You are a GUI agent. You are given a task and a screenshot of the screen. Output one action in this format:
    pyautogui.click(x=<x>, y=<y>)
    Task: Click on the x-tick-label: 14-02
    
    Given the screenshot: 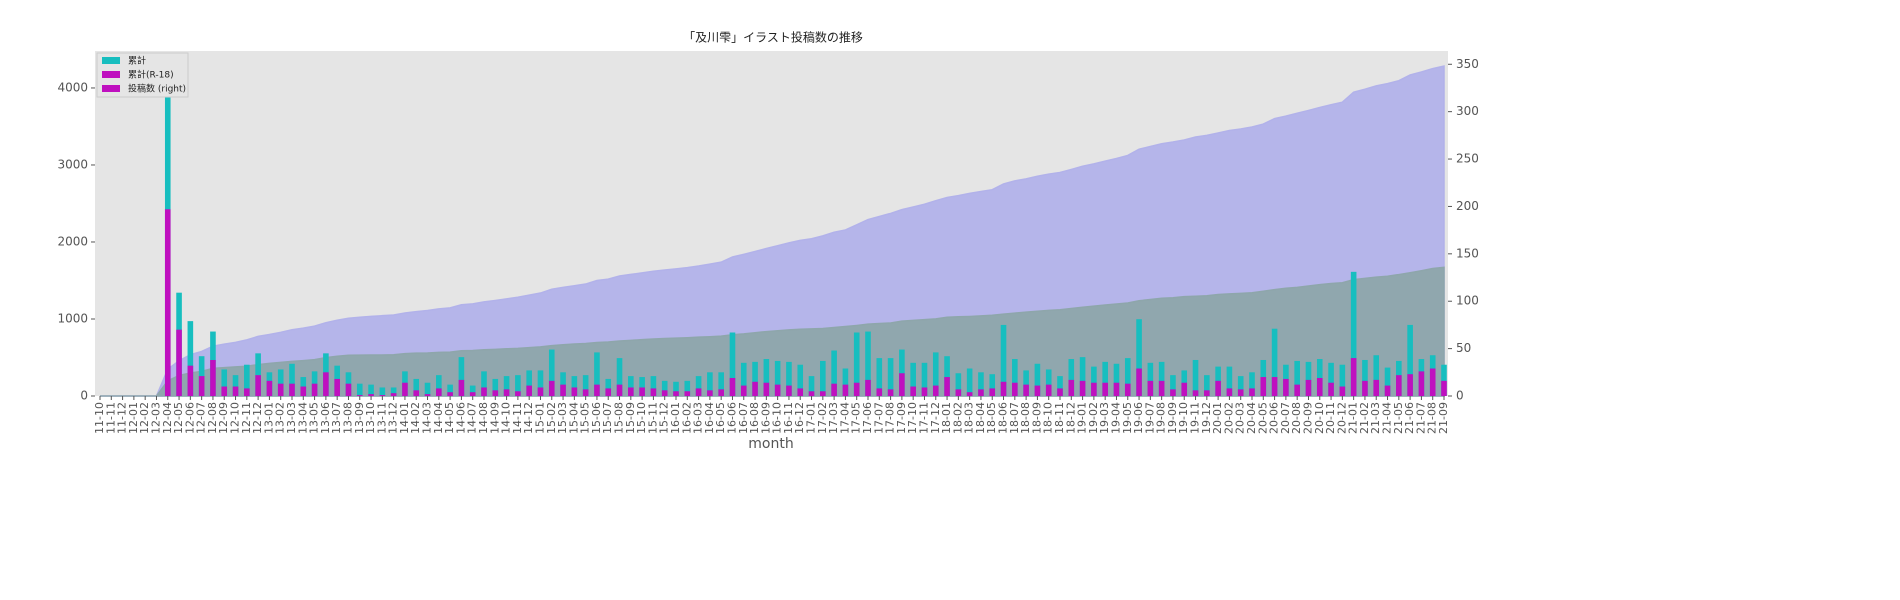 What is the action you would take?
    pyautogui.click(x=415, y=418)
    